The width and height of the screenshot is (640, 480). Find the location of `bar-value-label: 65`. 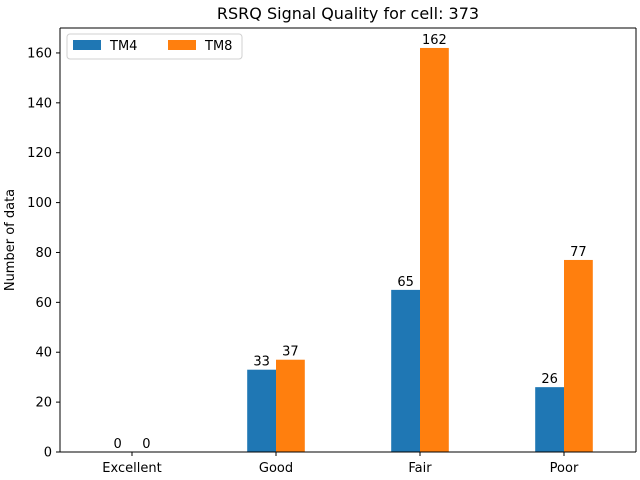

bar-value-label: 65 is located at coordinates (405, 282).